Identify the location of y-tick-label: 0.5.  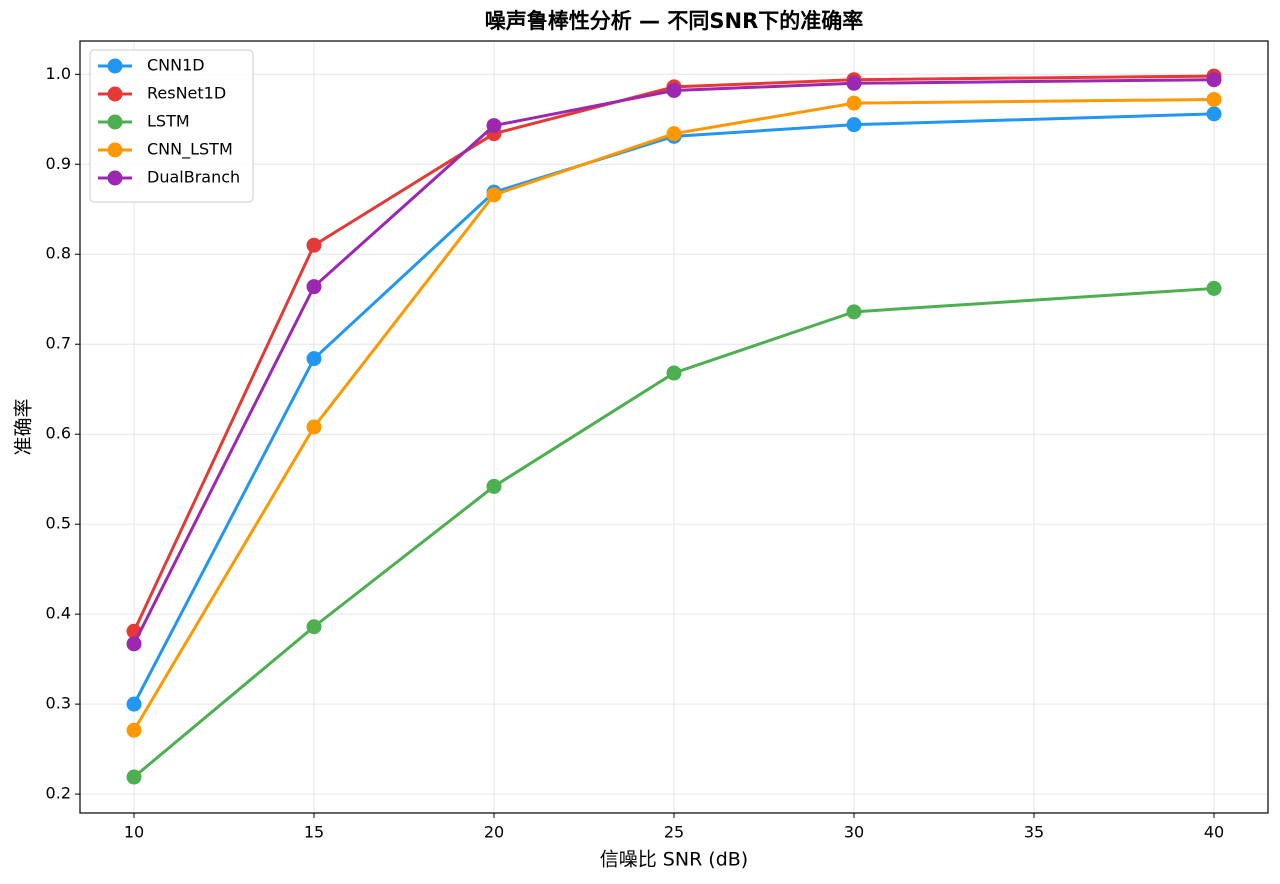
(58, 523).